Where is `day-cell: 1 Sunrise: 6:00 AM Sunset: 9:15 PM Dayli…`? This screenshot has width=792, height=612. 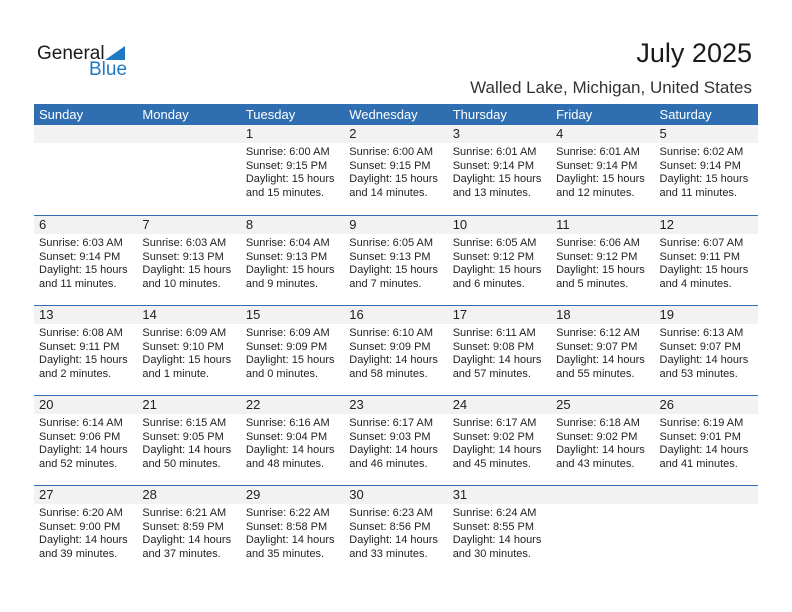 day-cell: 1 Sunrise: 6:00 AM Sunset: 9:15 PM Dayli… is located at coordinates (292, 162).